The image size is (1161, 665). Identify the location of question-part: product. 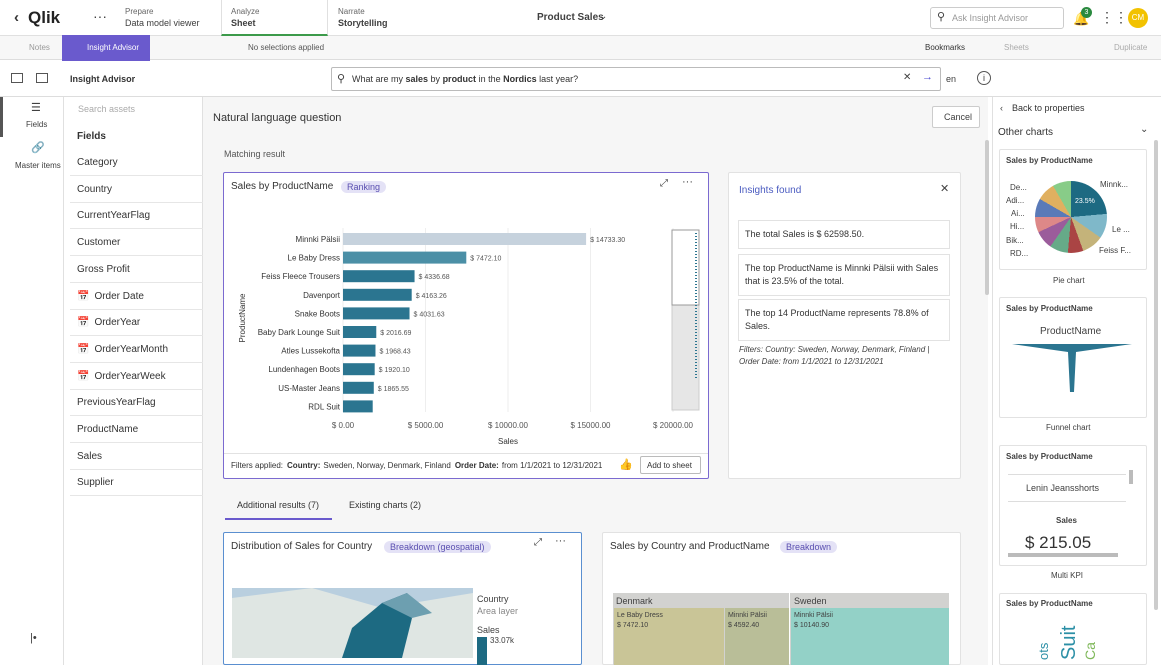
(459, 79).